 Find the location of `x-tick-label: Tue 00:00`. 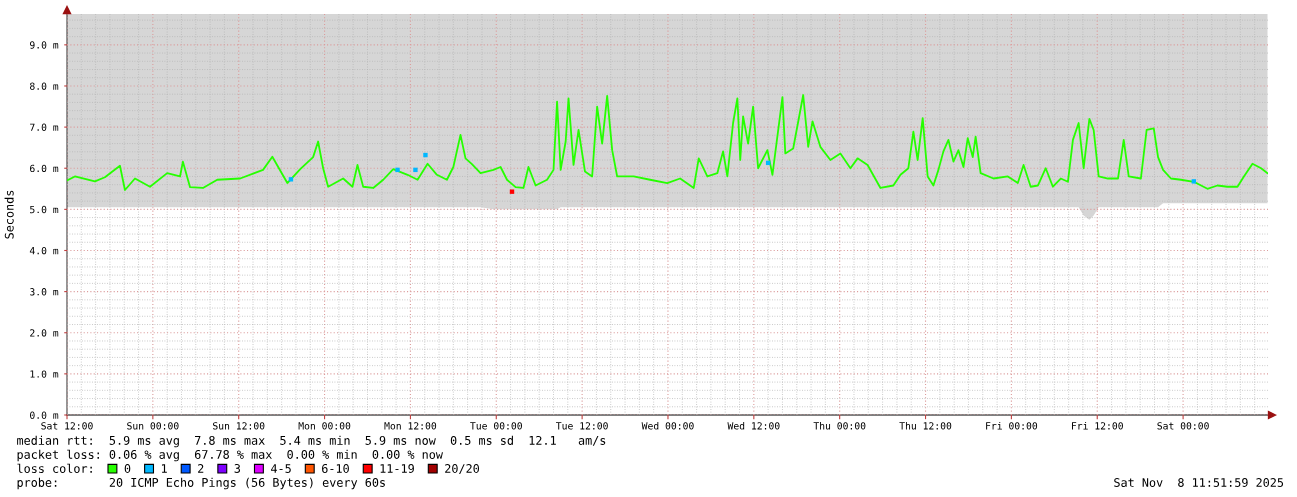

x-tick-label: Tue 00:00 is located at coordinates (496, 426).